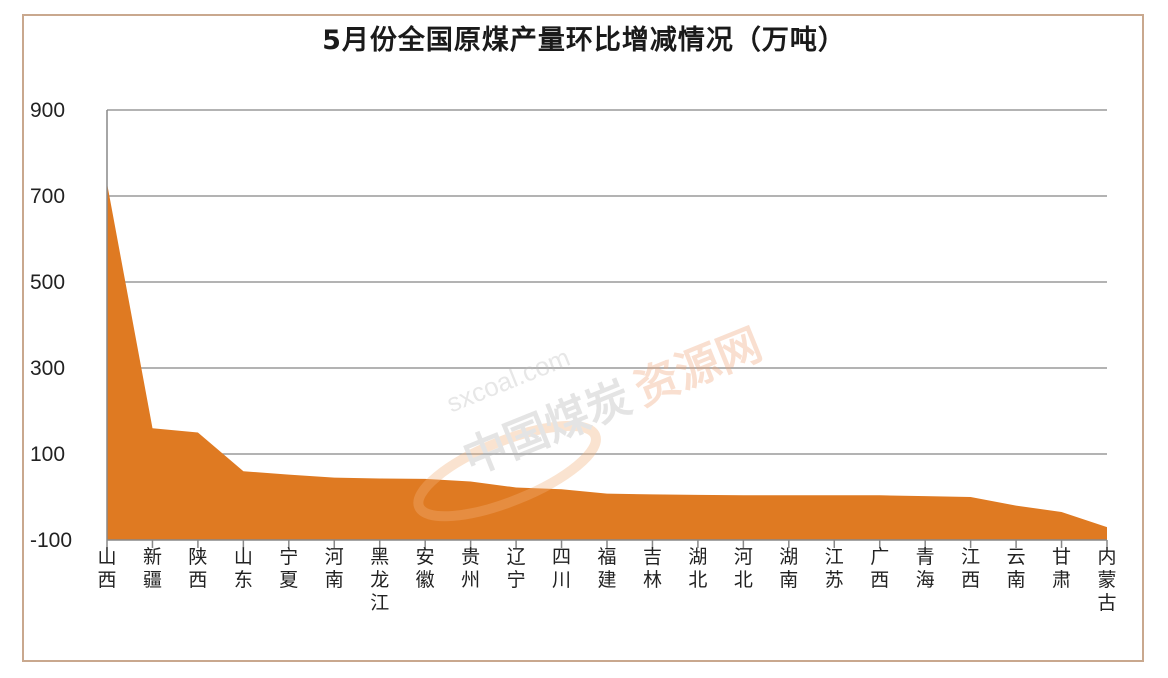 The height and width of the screenshot is (678, 1168). Describe the element at coordinates (288, 568) in the screenshot. I see `x-tick-label: 宁夏` at that location.